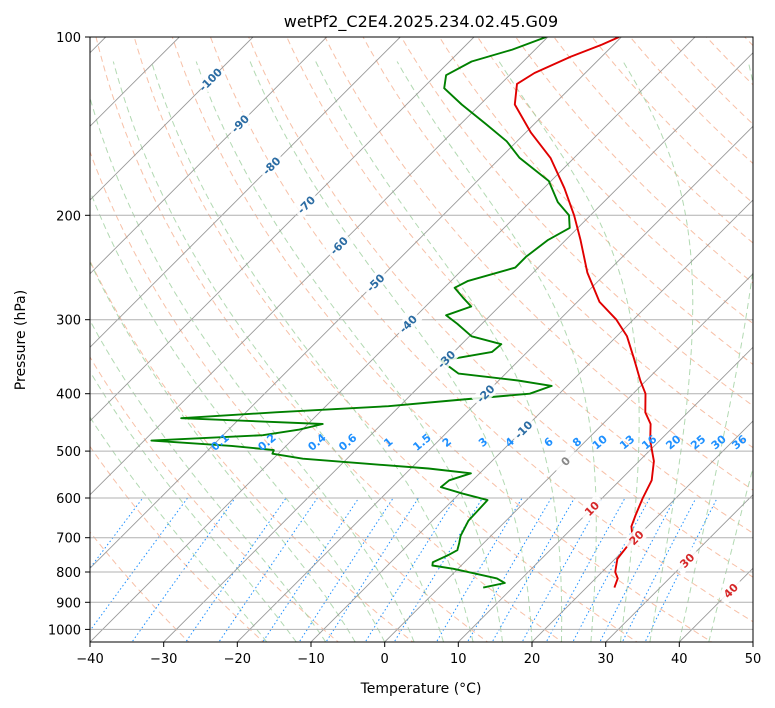  I want to click on mixing-ratio-label: 1.5, so click(422, 442).